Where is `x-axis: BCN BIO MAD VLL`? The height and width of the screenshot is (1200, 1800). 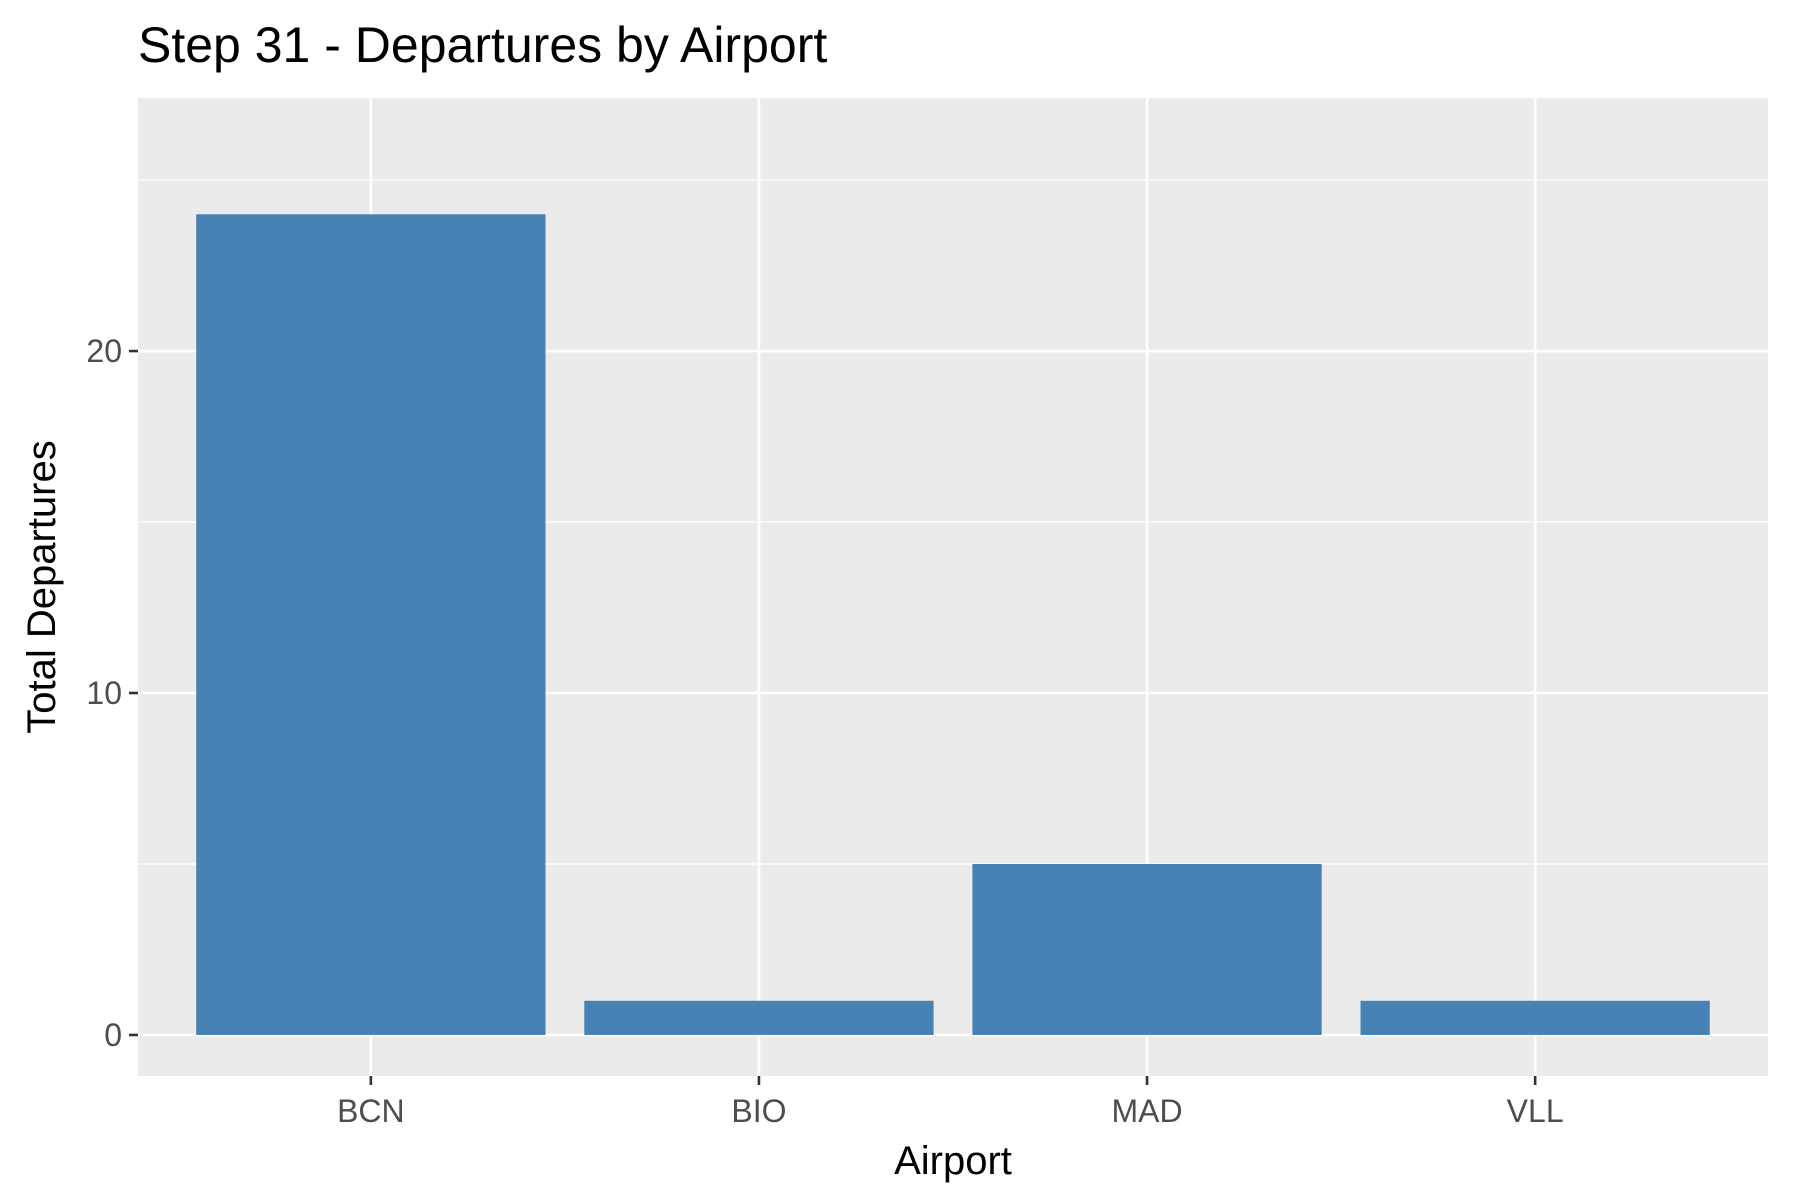
x-axis: BCN BIO MAD VLL is located at coordinates (950, 1102).